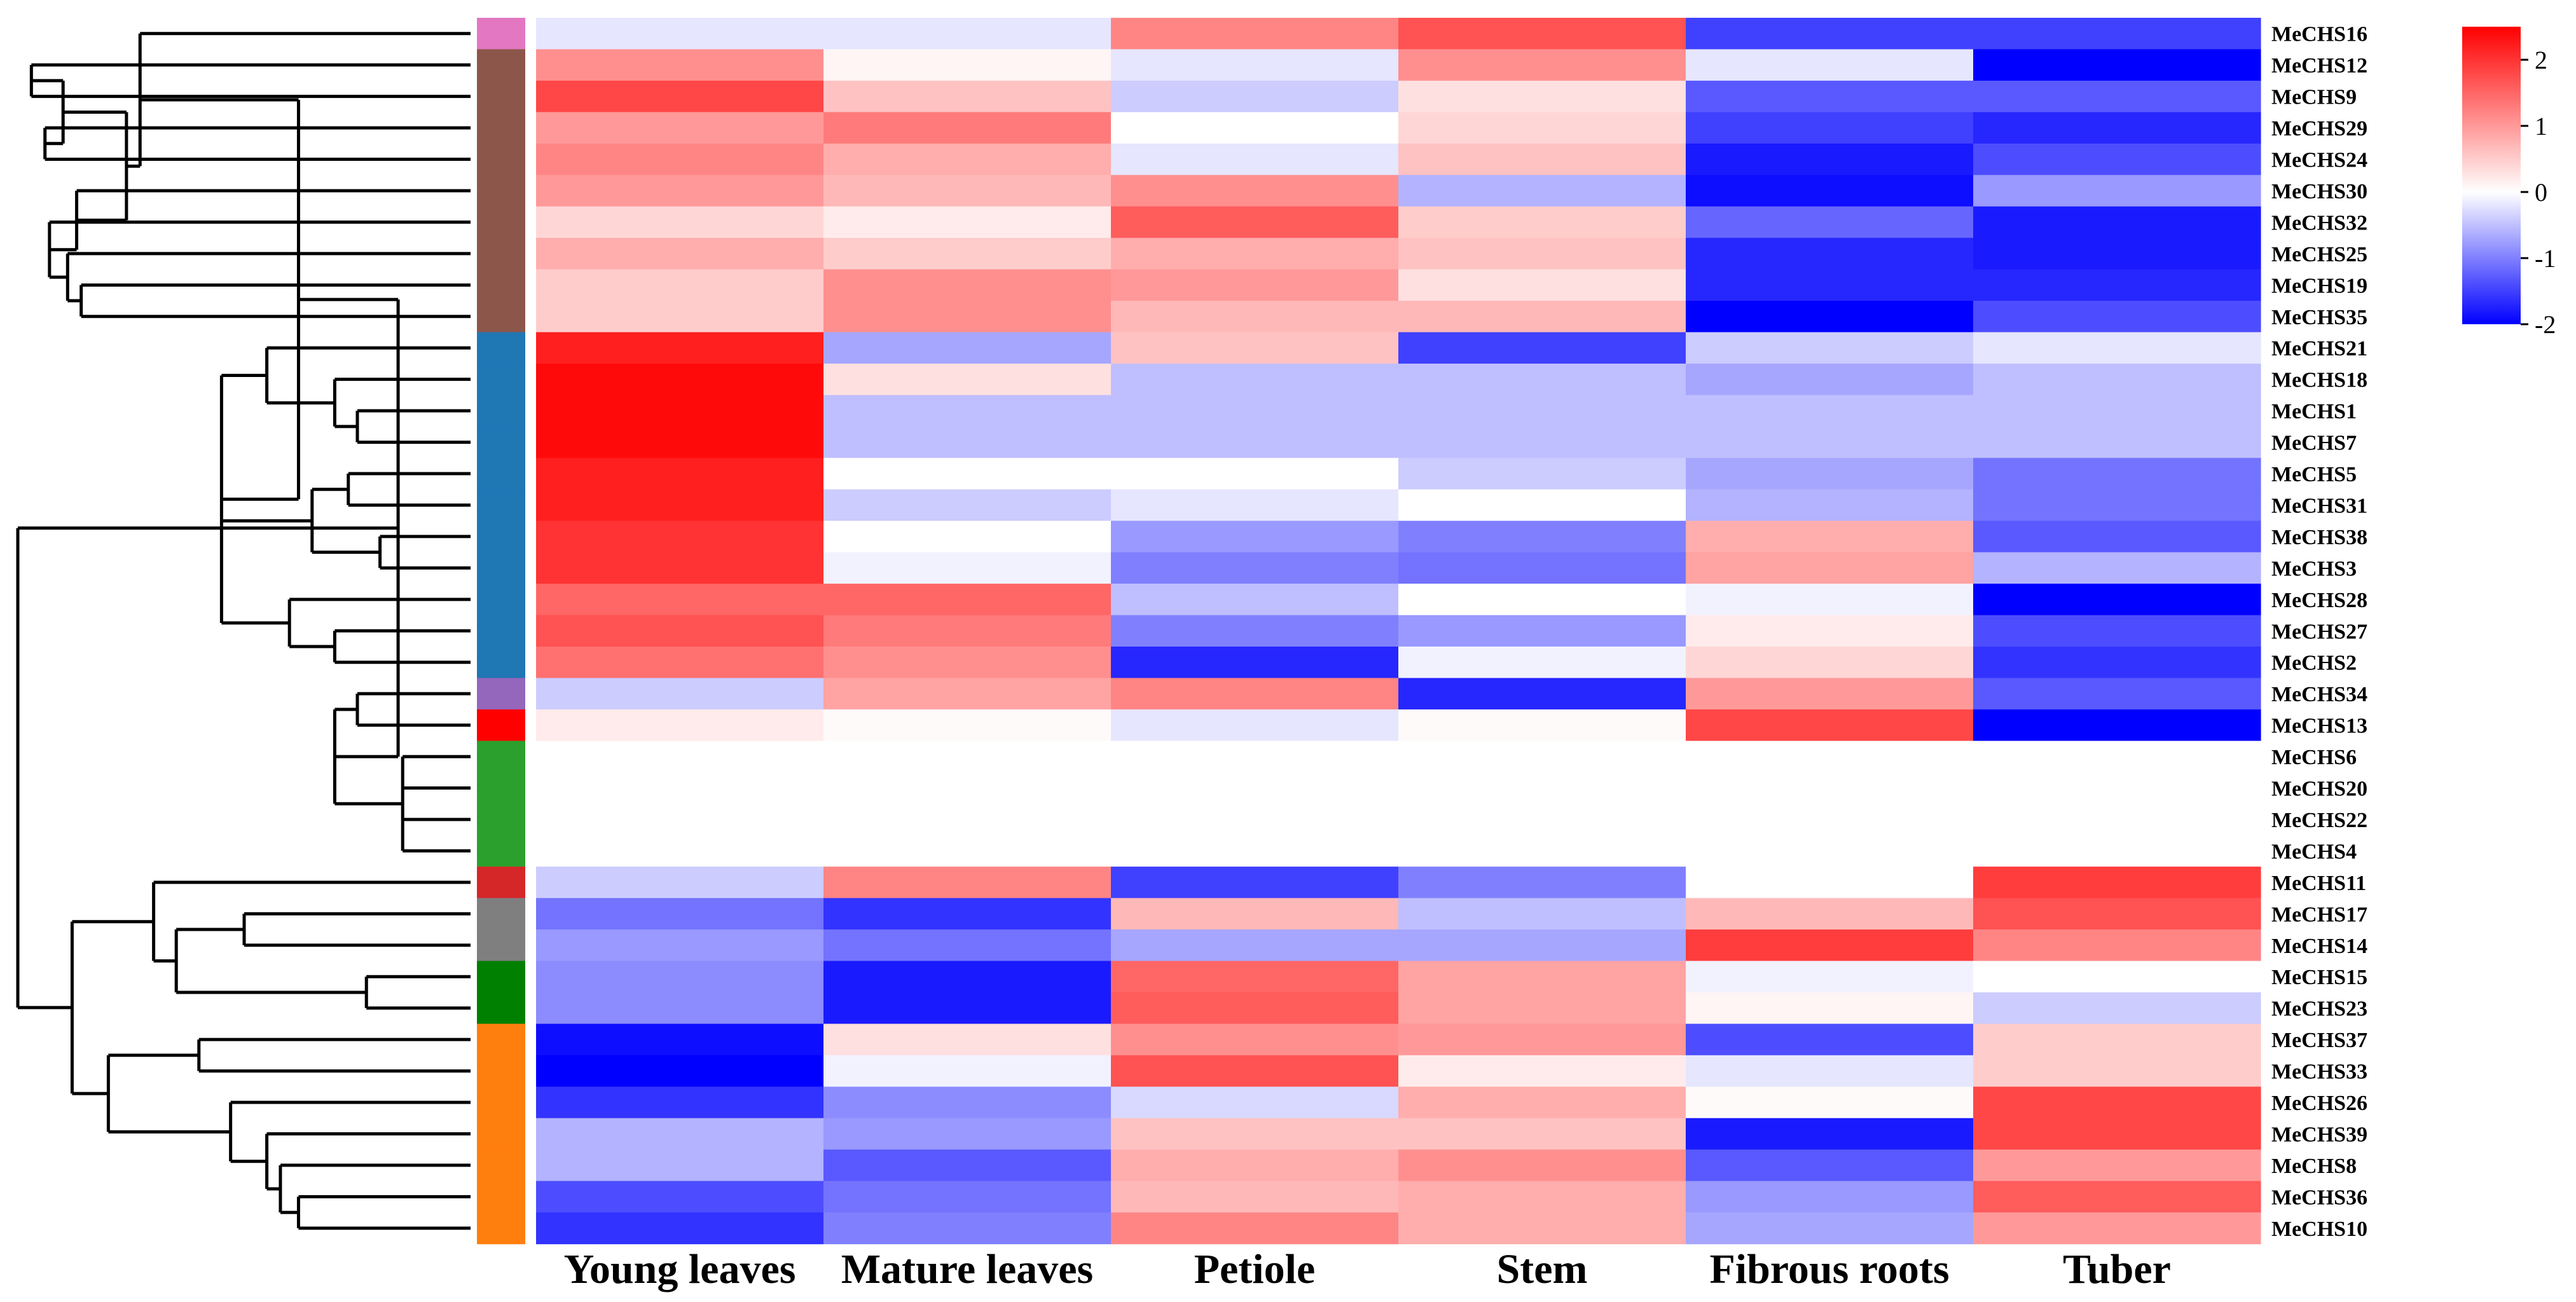 This screenshot has height=1302, width=2576. What do you see at coordinates (2319, 160) in the screenshot?
I see `row-label-MeCHS24: MeCHS24` at bounding box center [2319, 160].